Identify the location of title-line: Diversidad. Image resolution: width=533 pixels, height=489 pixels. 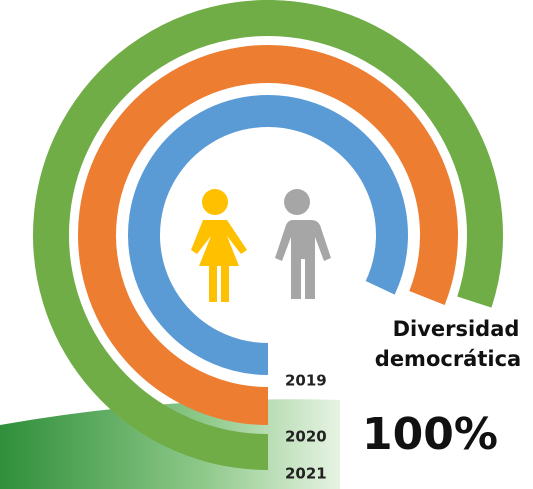
(456, 329).